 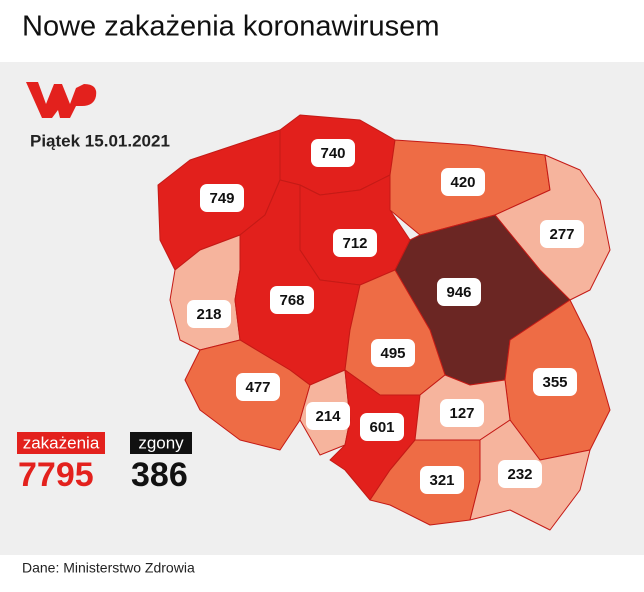 What do you see at coordinates (56, 475) in the screenshot?
I see `cases-total: 7795` at bounding box center [56, 475].